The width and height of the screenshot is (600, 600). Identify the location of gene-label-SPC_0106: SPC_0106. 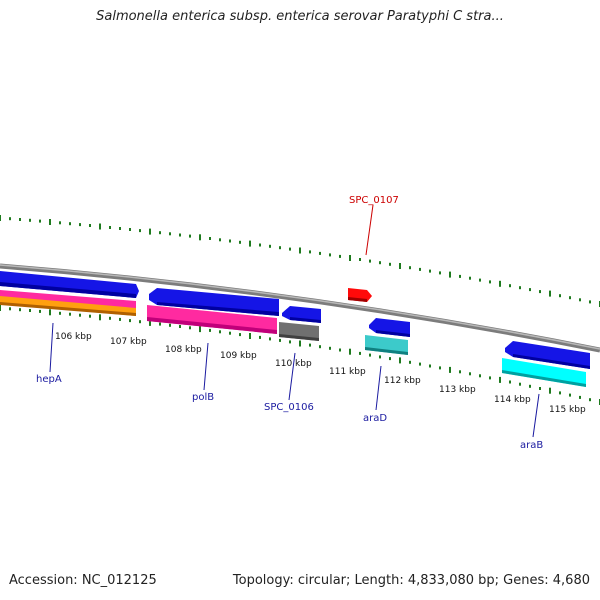
(289, 407).